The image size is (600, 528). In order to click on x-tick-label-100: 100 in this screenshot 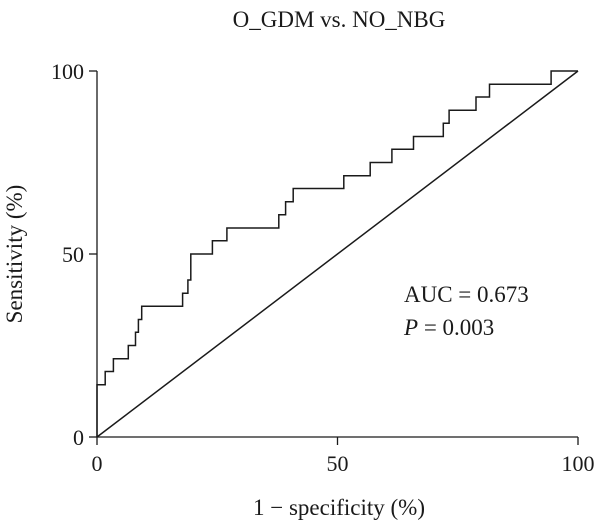, I will do `click(578, 463)`.